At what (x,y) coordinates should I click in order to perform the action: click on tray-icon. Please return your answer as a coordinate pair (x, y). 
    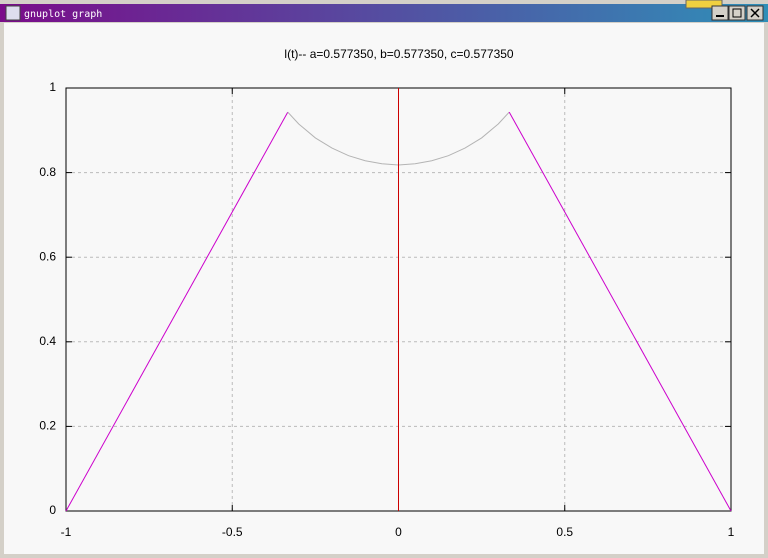
    Looking at the image, I should click on (704, 4).